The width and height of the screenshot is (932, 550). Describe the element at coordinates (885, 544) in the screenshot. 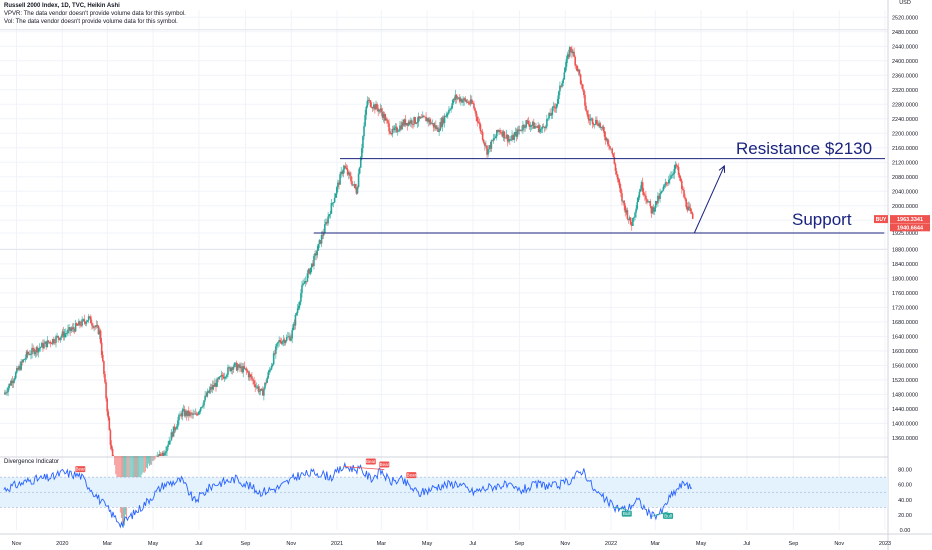

I see `date-tick-label: 2023` at that location.